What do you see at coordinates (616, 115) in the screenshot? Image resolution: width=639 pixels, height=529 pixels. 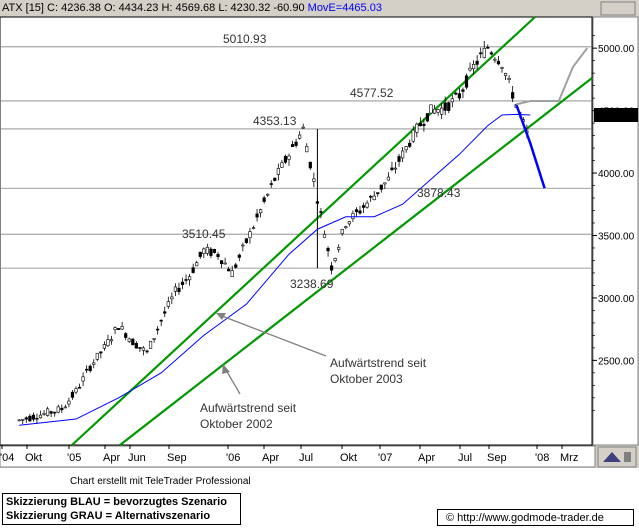 I see `current-value-marker: 4236.38` at bounding box center [616, 115].